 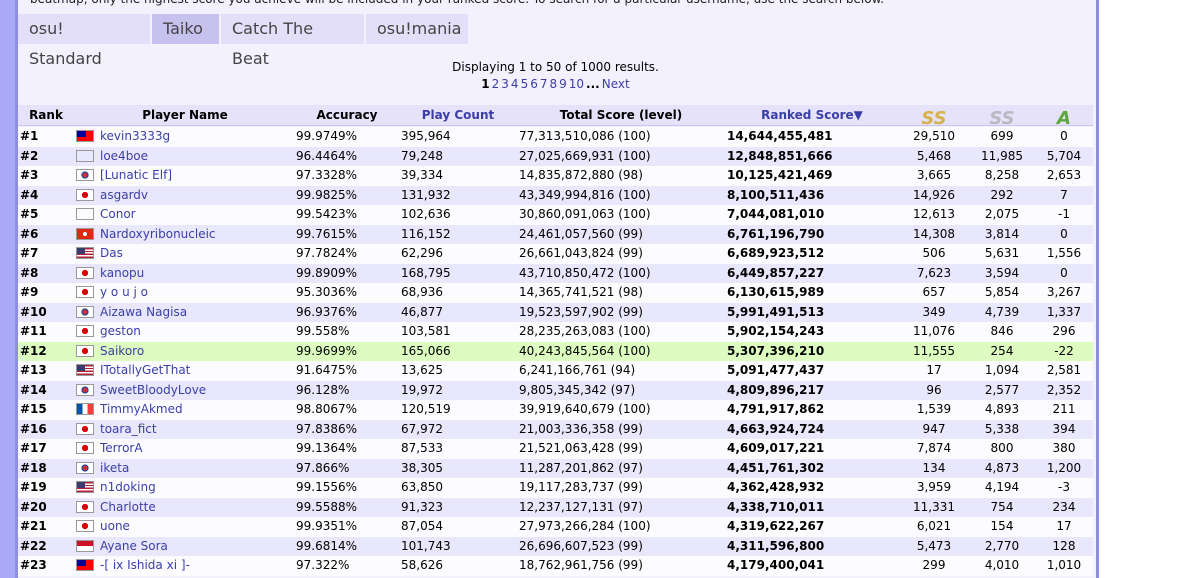 I want to click on total-score: 18,762,961,756 (99), so click(x=581, y=565).